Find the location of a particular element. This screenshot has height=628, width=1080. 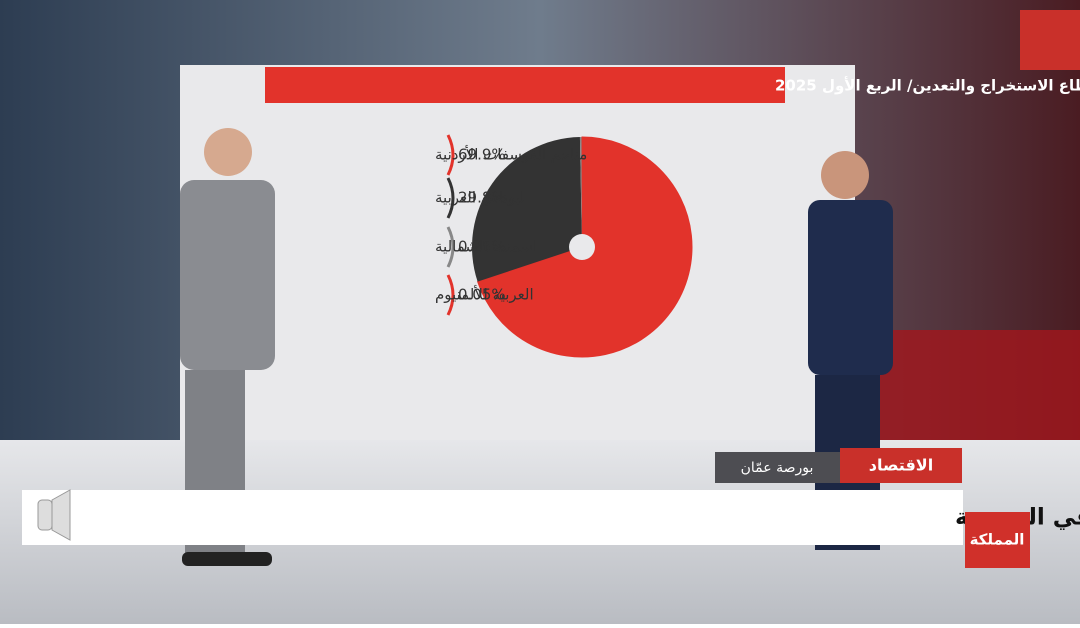

value-label: 0.25% is located at coordinates (482, 247).